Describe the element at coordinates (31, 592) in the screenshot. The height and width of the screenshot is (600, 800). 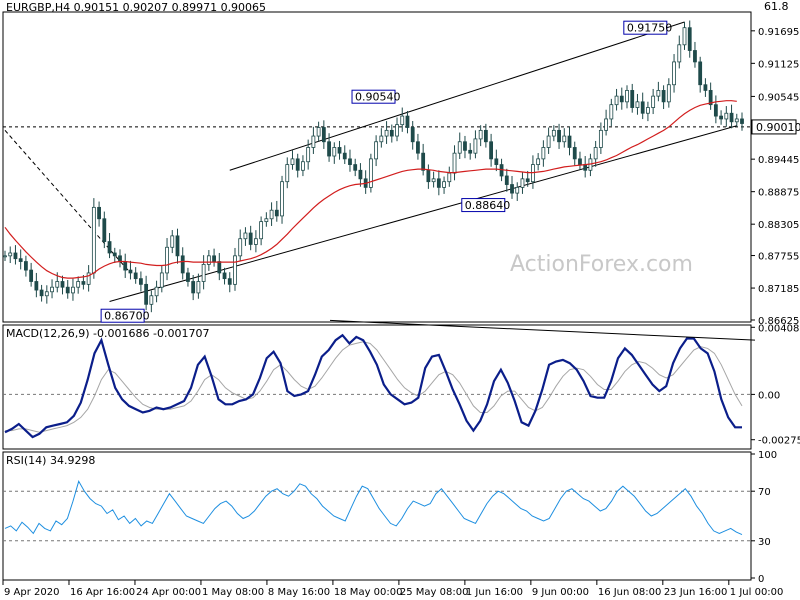
I see `x-tick-label: 9 Apr 2020` at that location.